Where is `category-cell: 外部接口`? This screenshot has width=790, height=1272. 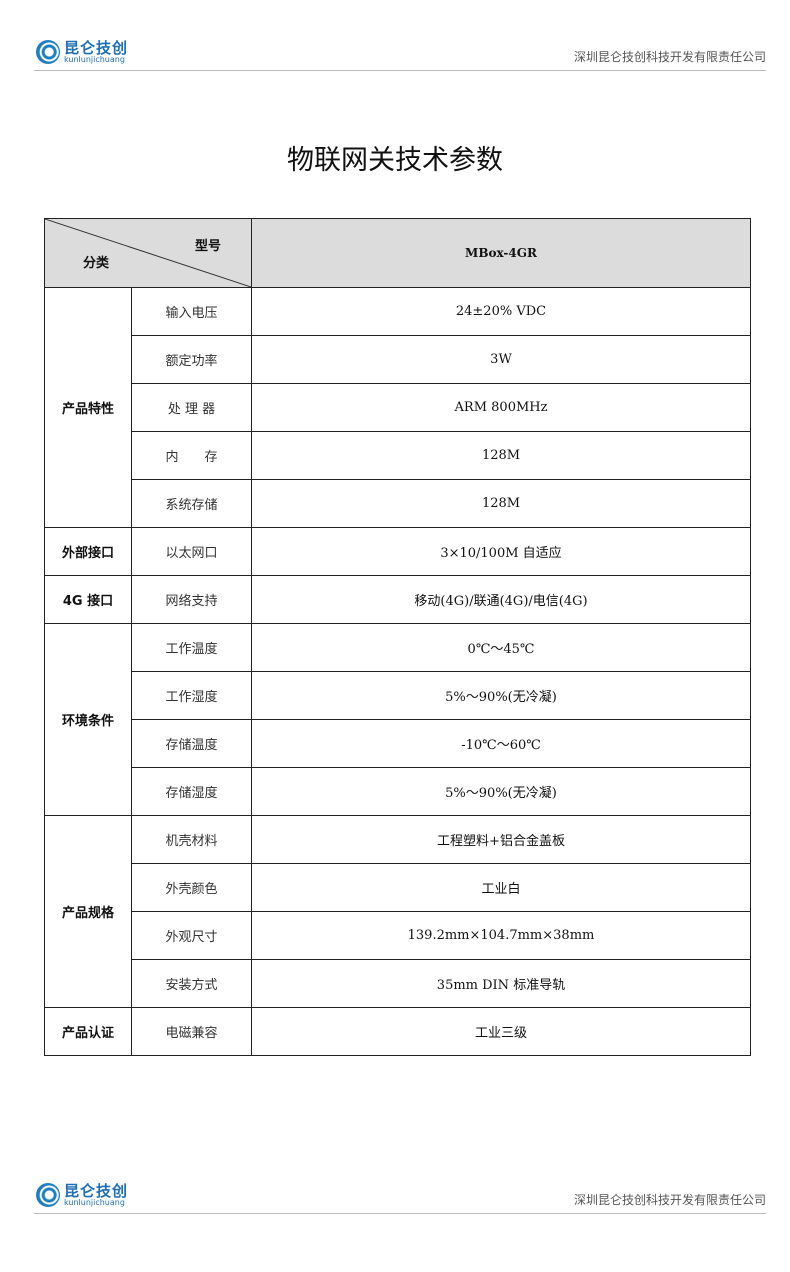
category-cell: 外部接口 is located at coordinates (88, 551).